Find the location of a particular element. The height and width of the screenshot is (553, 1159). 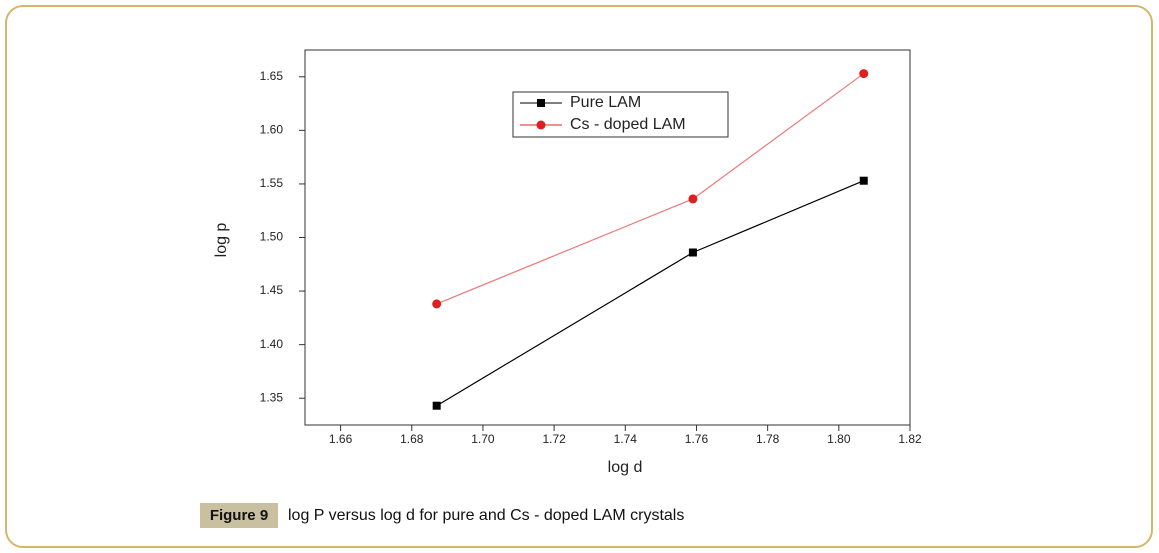

x-tick-label: 1.66 is located at coordinates (341, 439).